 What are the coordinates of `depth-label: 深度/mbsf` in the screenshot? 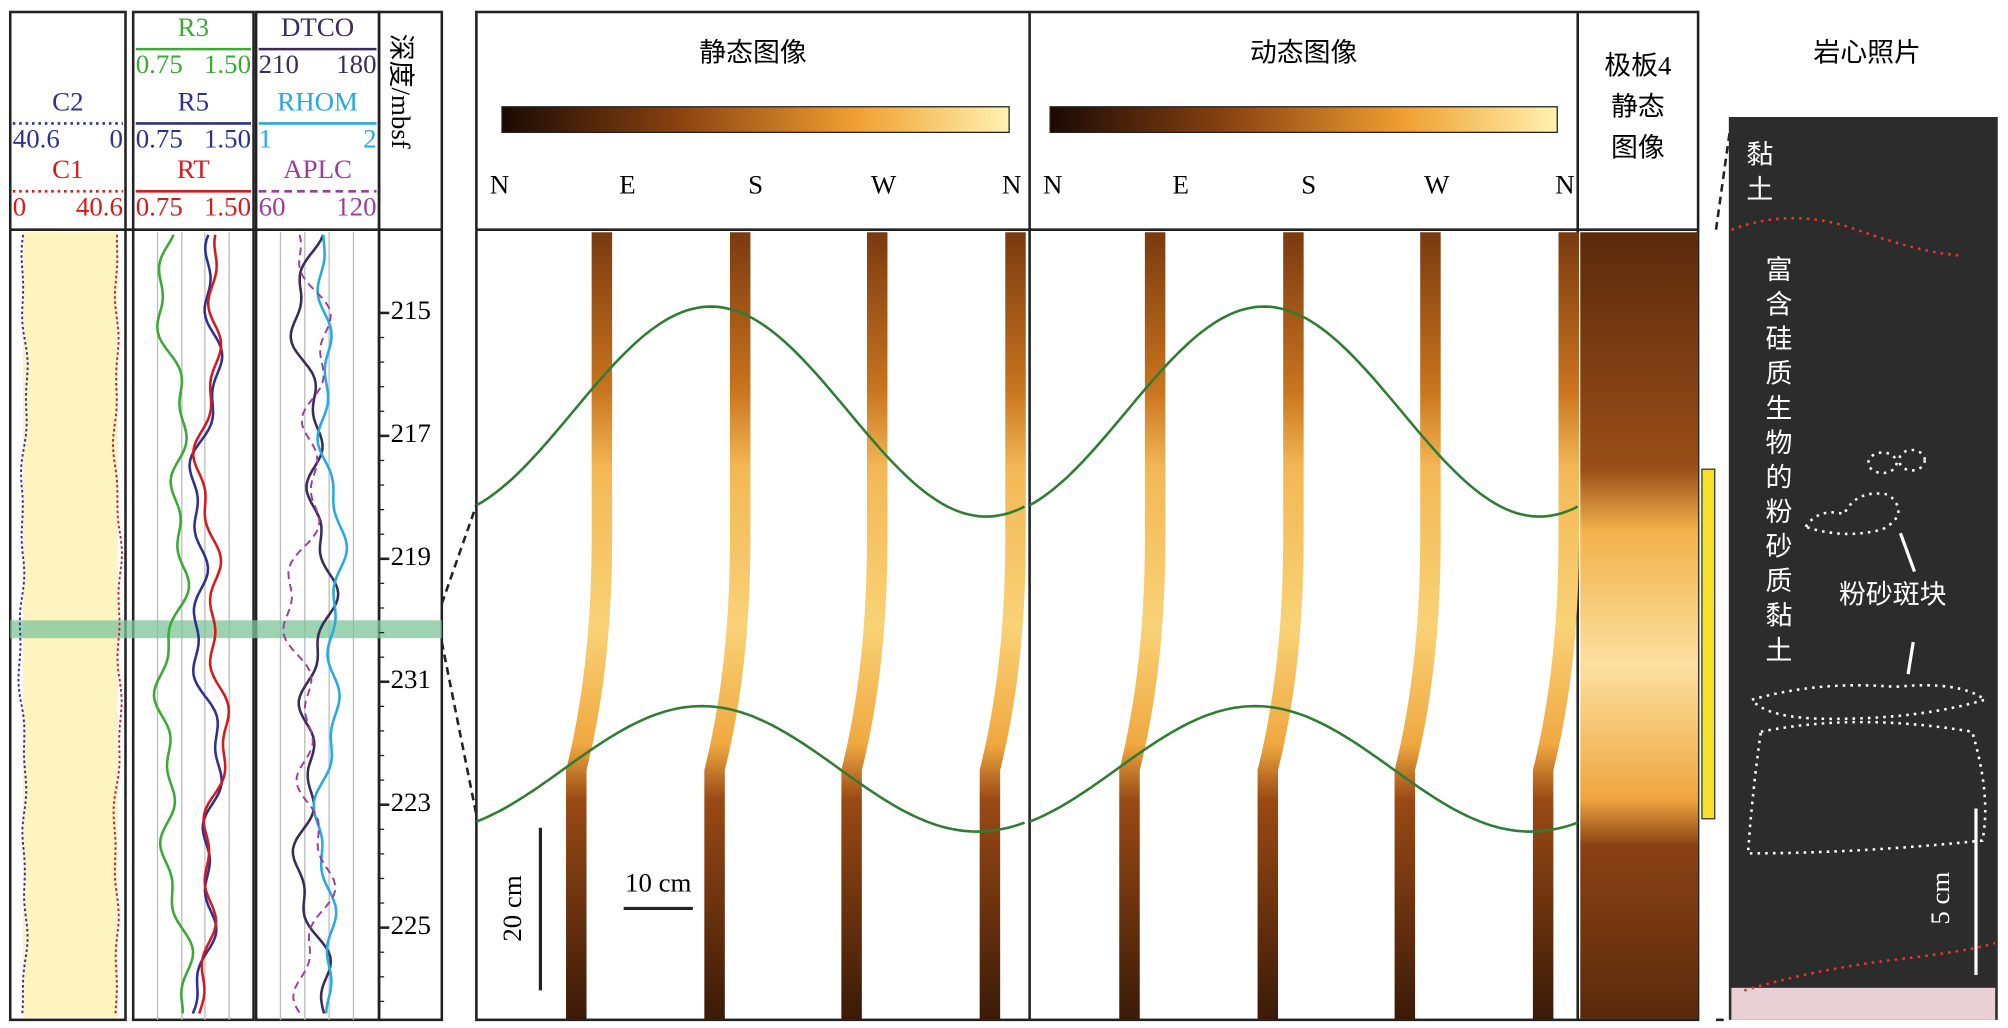 It's located at (401, 91).